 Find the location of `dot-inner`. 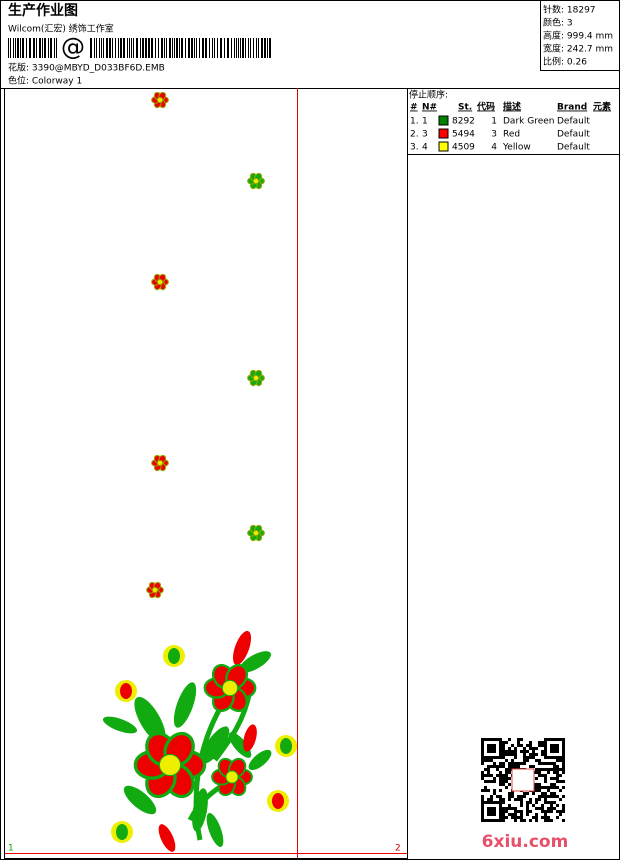

dot-inner is located at coordinates (126, 691).